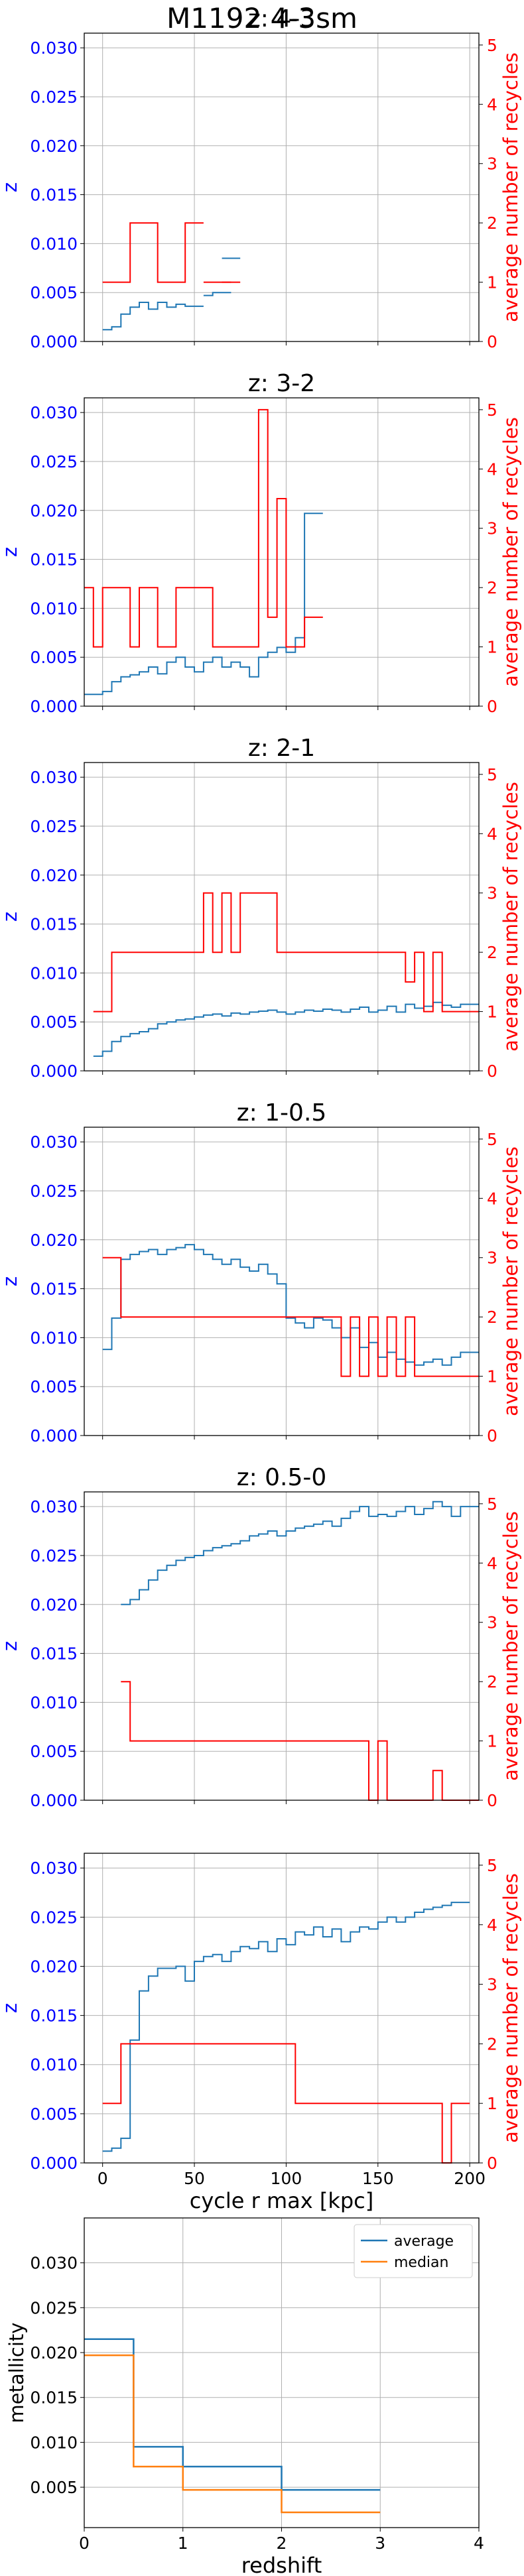  Describe the element at coordinates (378, 2178) in the screenshot. I see `x-tick-label: 150` at that location.